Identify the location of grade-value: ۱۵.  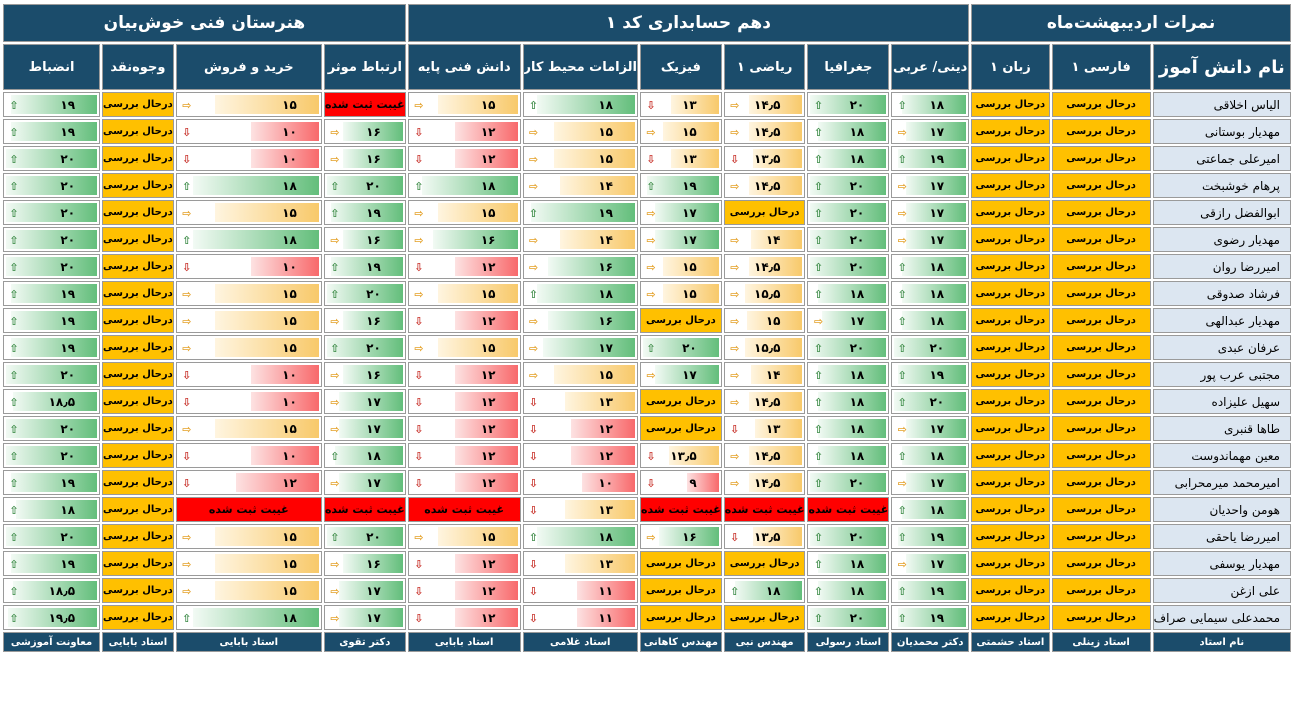
(488, 105).